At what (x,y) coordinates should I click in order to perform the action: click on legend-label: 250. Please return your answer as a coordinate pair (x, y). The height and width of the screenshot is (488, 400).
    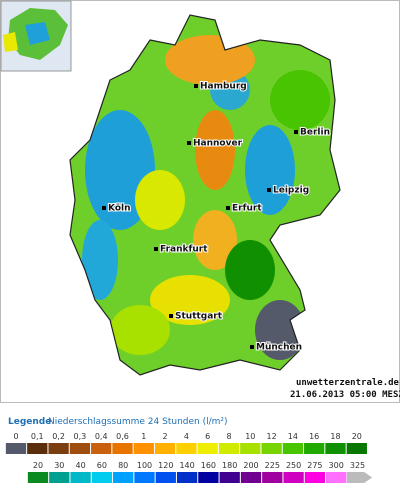
    Looking at the image, I should click on (293, 465).